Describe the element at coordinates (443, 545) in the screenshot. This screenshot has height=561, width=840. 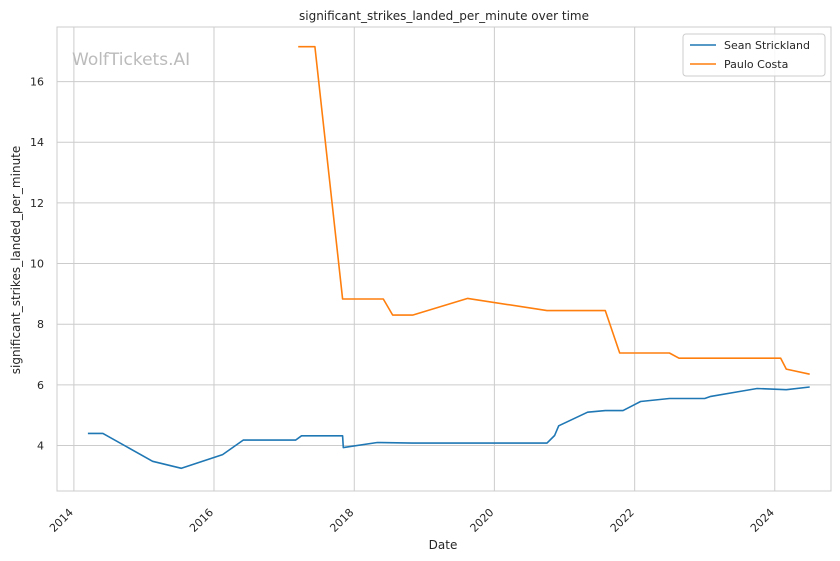
I see `x-axis-label: Date` at that location.